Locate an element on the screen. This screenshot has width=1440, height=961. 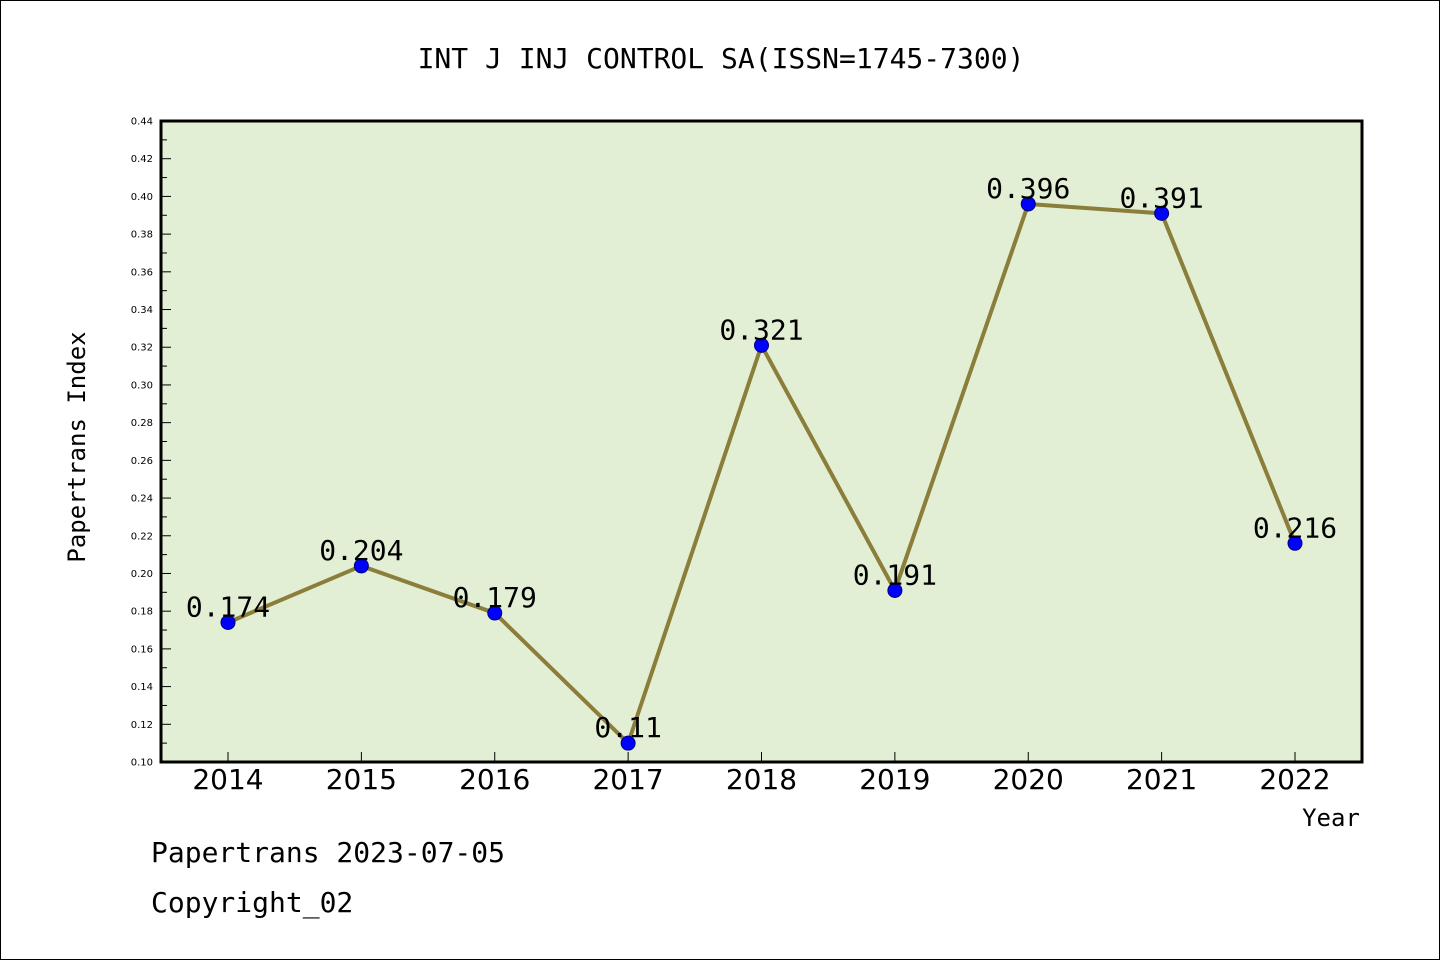
chart-title: INT J INJ CONTROL SA(ISSN=1745-7300) is located at coordinates (721, 58).